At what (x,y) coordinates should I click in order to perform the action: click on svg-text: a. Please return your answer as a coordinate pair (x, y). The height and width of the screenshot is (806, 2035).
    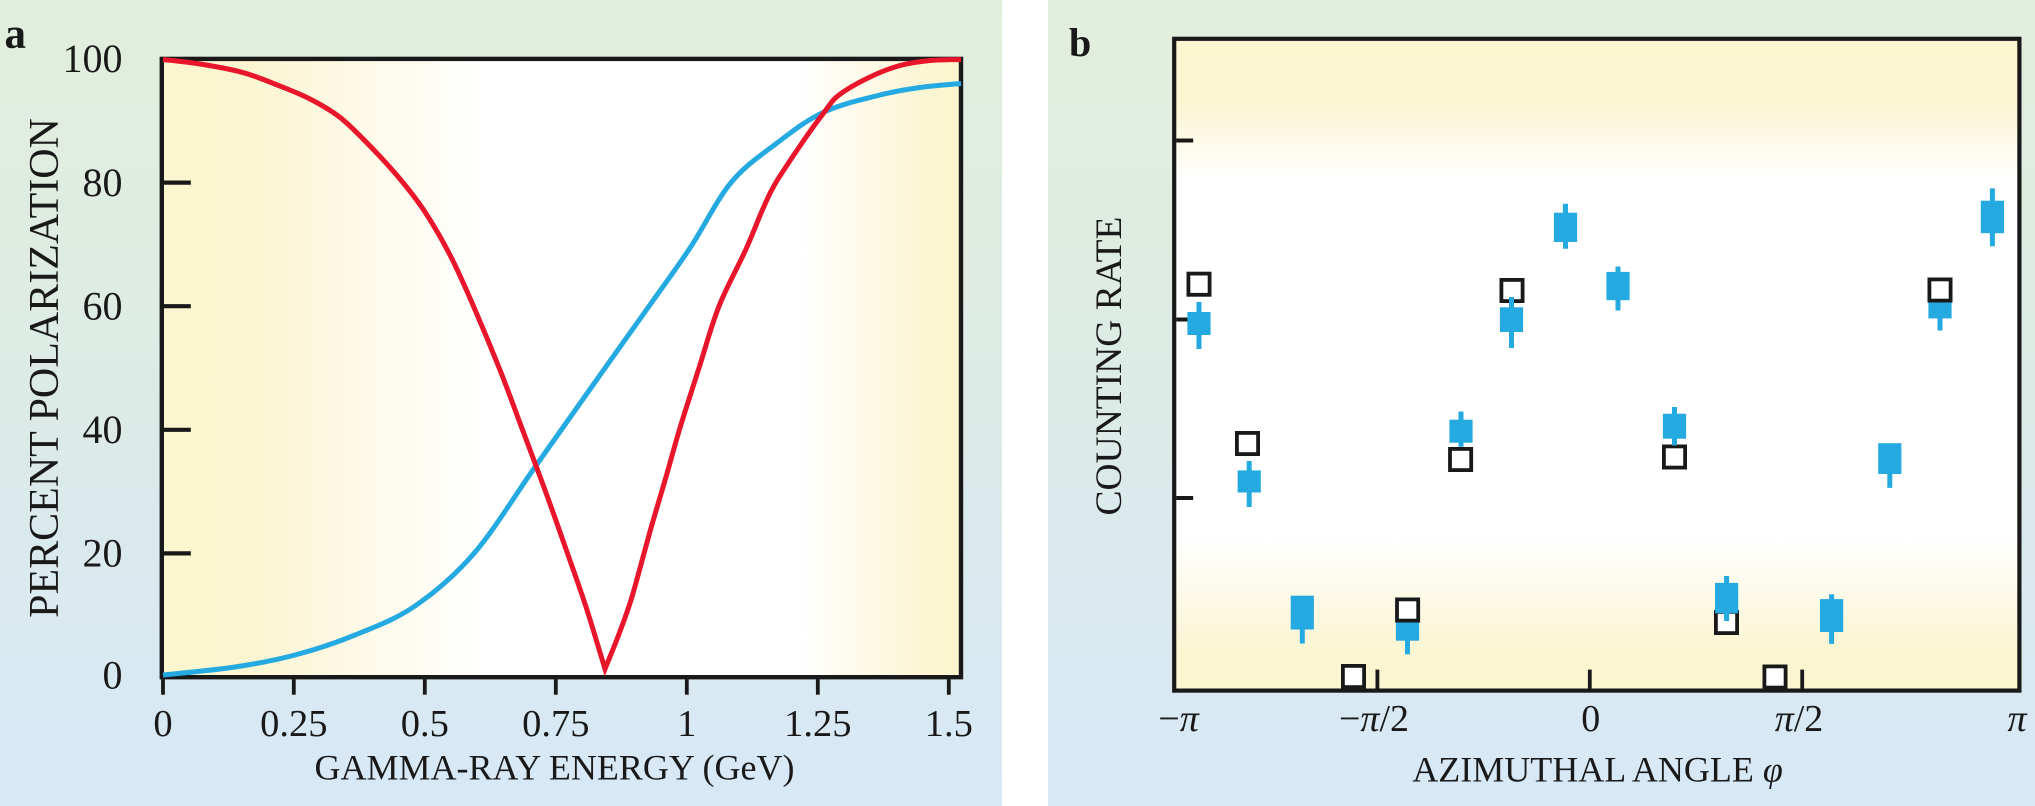
    Looking at the image, I should click on (16, 34).